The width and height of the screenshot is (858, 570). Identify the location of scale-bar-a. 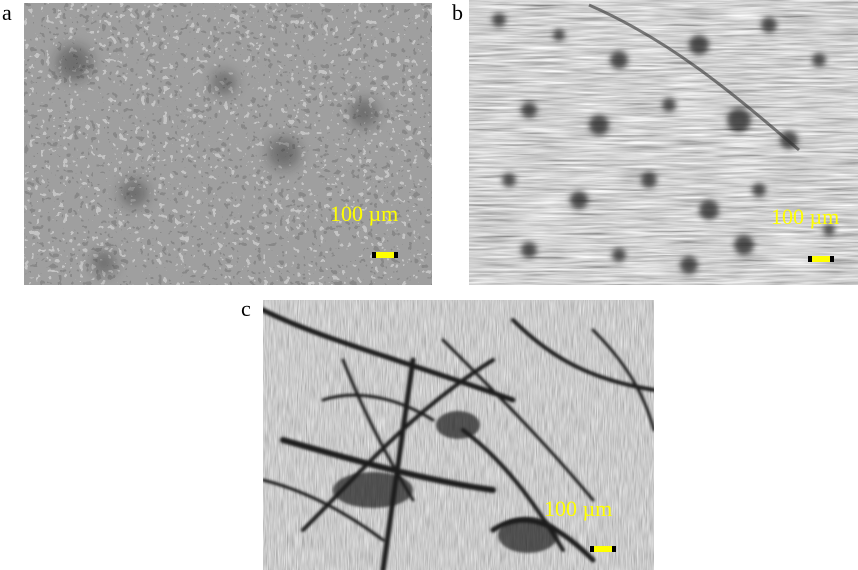
(385, 255).